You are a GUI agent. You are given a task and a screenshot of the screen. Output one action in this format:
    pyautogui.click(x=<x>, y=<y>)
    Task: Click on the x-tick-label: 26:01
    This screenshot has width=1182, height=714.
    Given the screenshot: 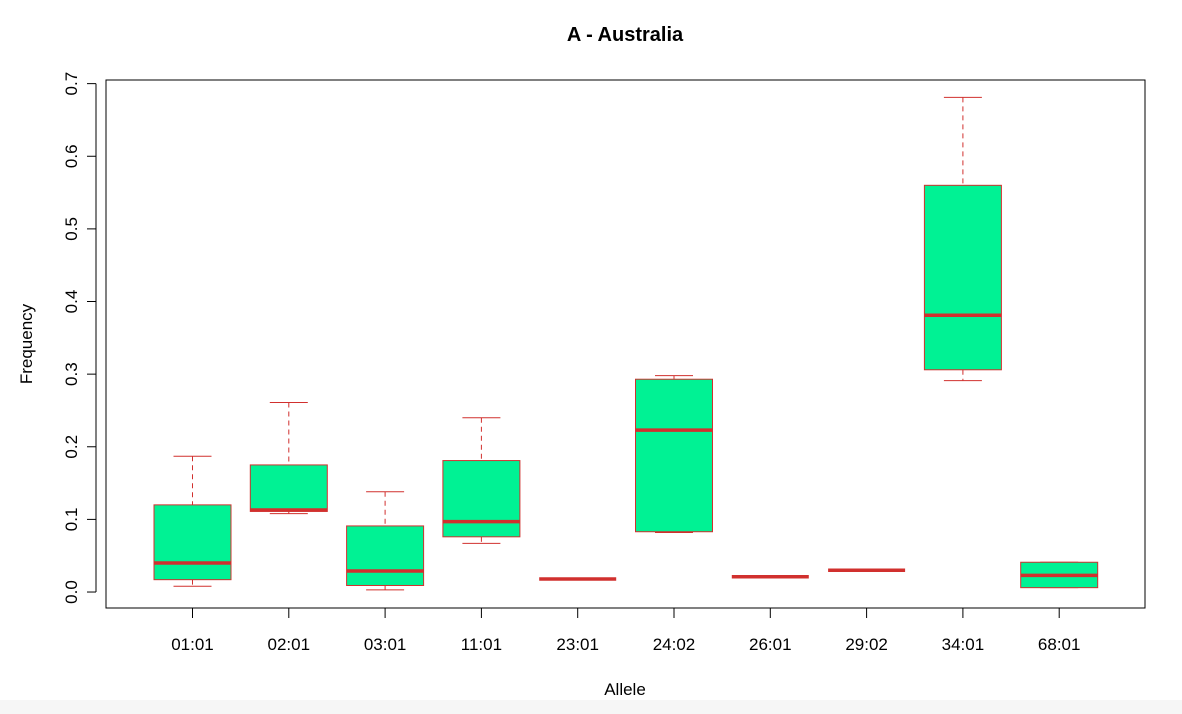 What is the action you would take?
    pyautogui.click(x=770, y=644)
    